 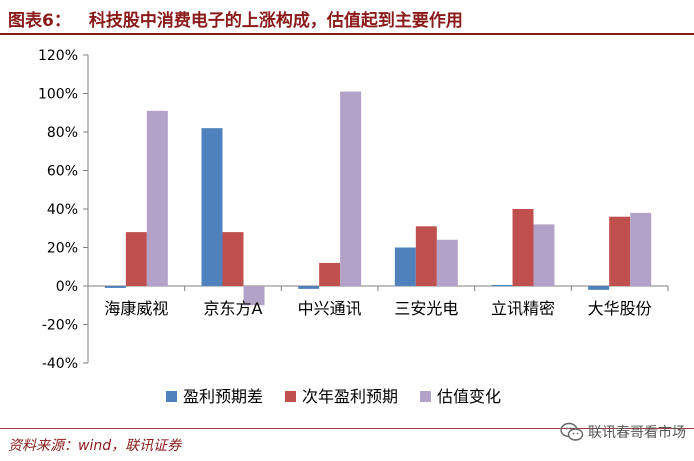 What do you see at coordinates (62, 249) in the screenshot?
I see `y-tick-label: 20%` at bounding box center [62, 249].